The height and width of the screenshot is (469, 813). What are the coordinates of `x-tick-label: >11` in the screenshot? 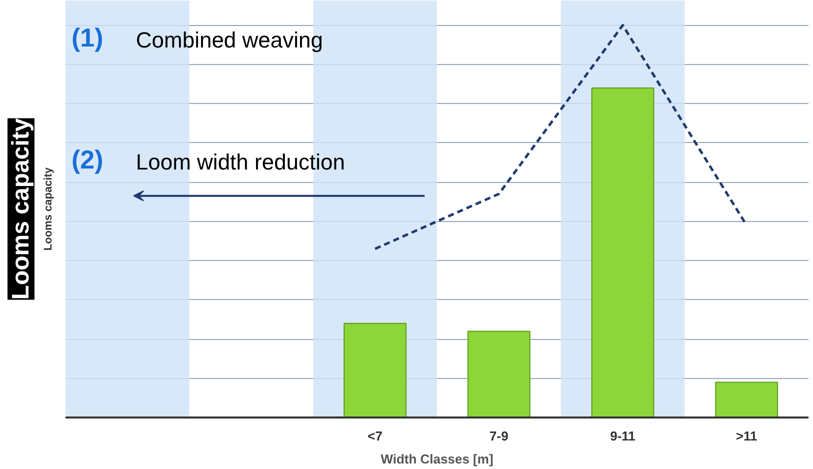 It's located at (747, 436).